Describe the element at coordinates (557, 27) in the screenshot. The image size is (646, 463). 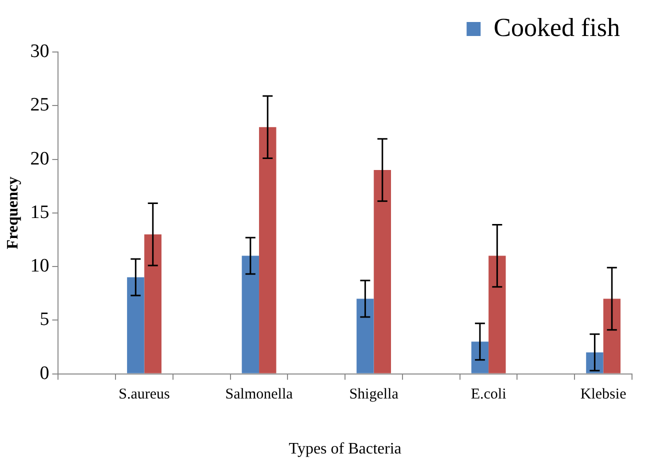
I see `legend-label: Cooked fish` at that location.